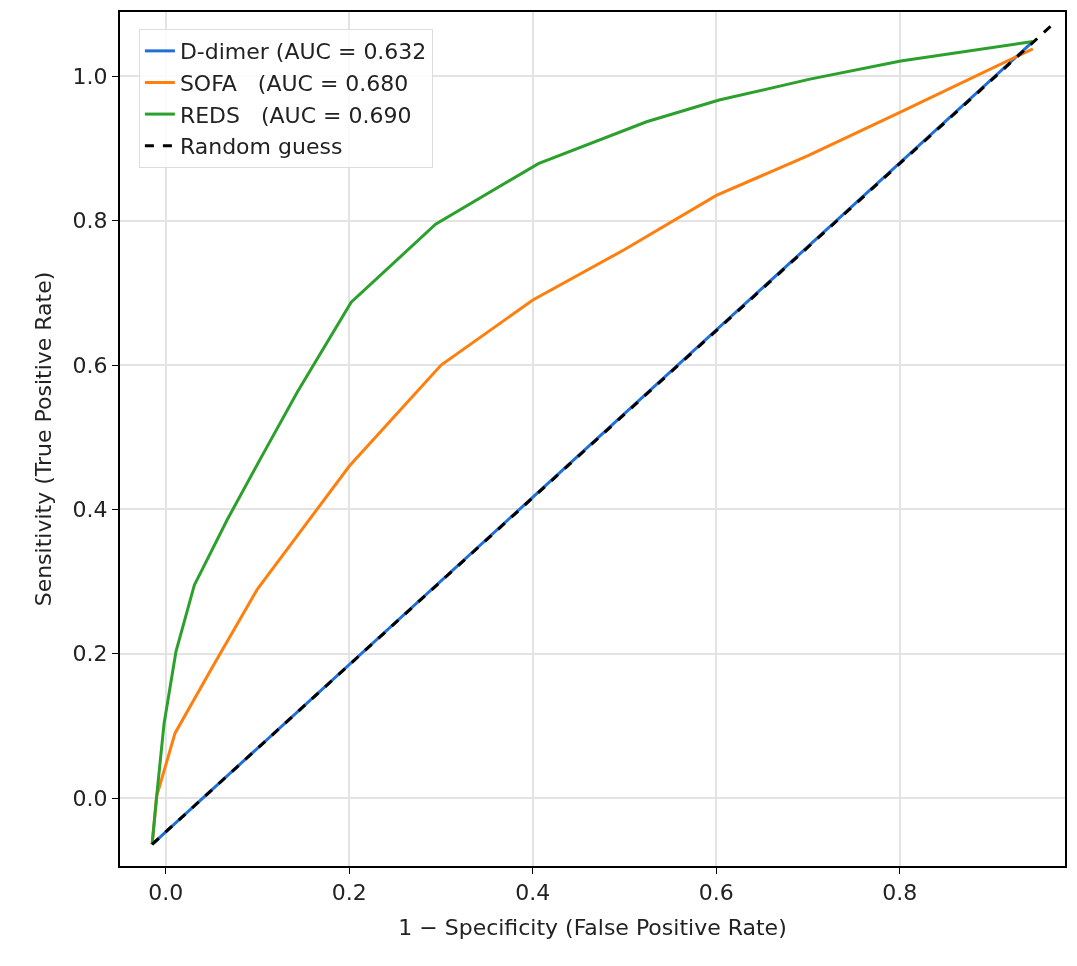  What do you see at coordinates (533, 893) in the screenshot?
I see `x-tick-label: 0.4` at bounding box center [533, 893].